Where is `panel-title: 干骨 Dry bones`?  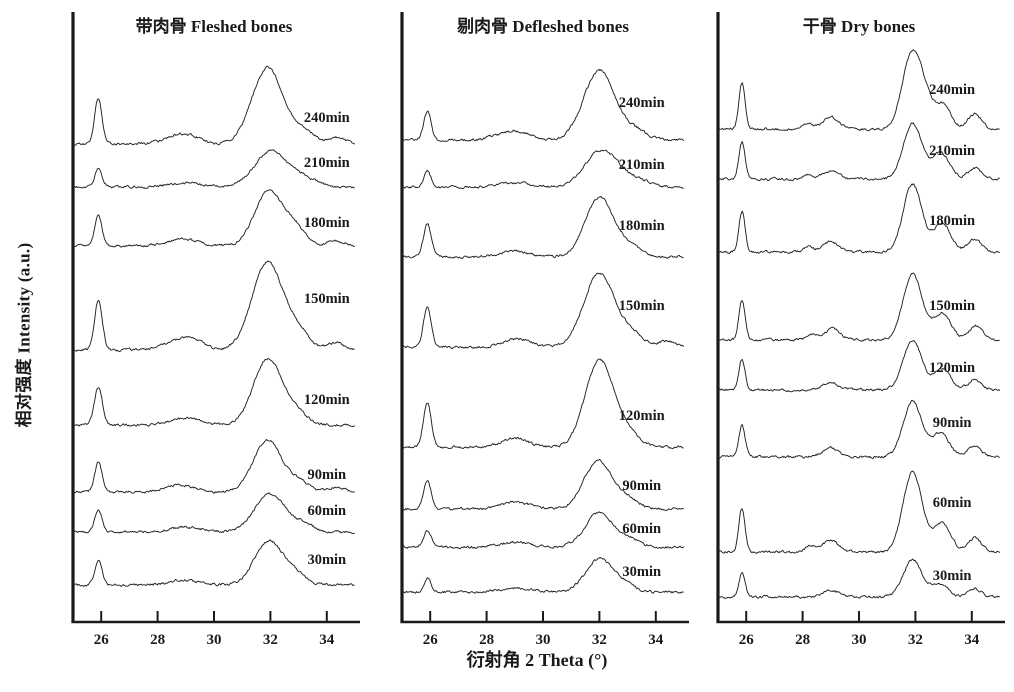 panel-title: 干骨 Dry bones is located at coordinates (859, 26).